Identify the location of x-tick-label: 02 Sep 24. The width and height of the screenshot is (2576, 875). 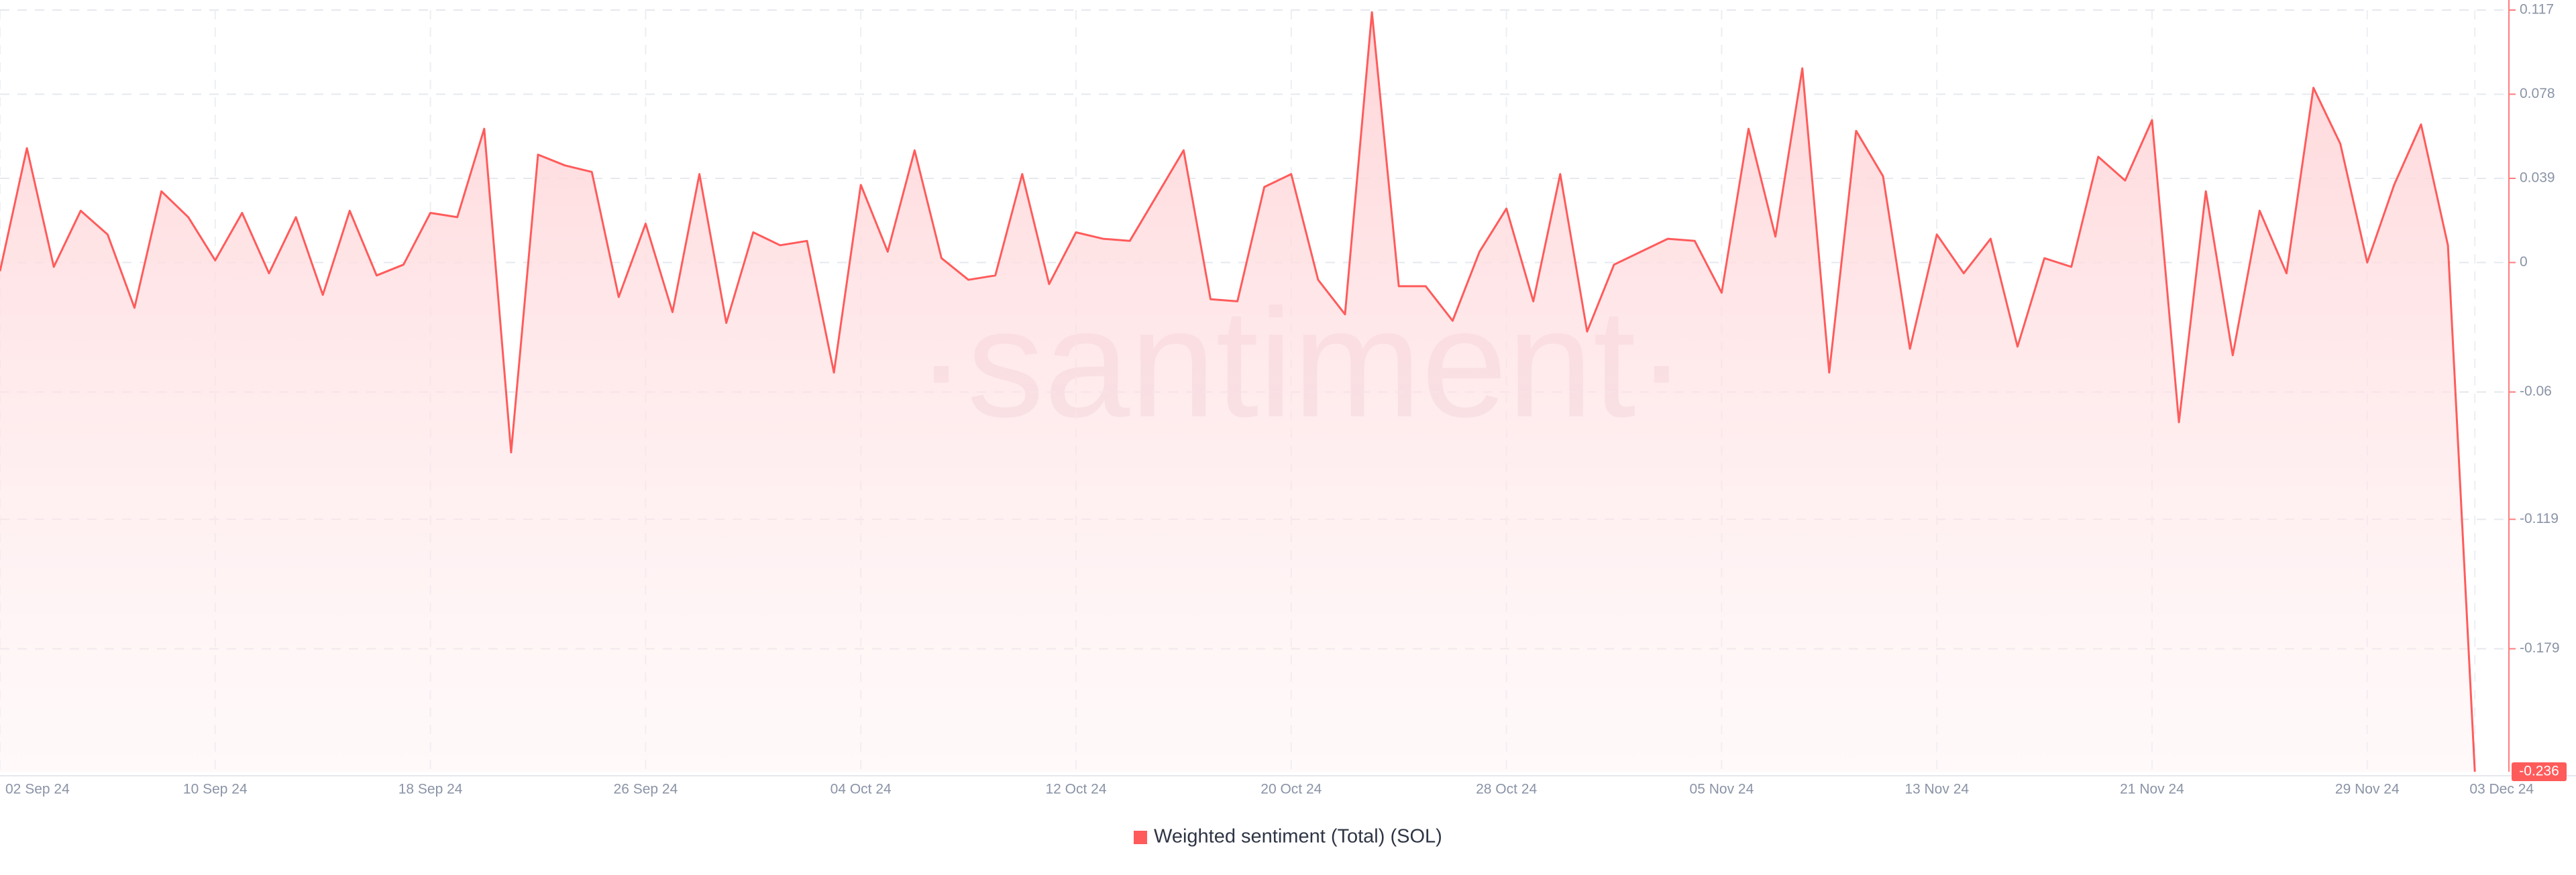
(37, 789).